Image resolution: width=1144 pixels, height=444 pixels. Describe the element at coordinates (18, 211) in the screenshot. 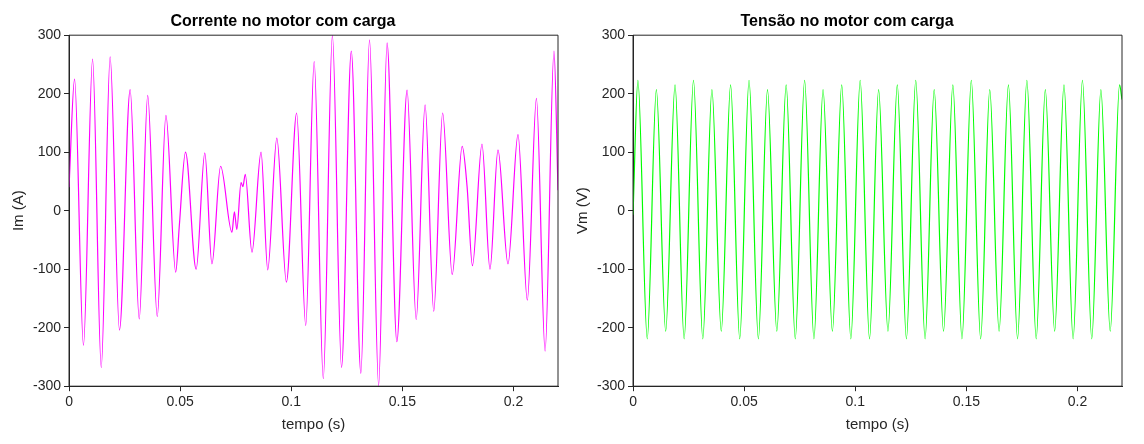

I see `y-axis-title: Im (A)` at that location.